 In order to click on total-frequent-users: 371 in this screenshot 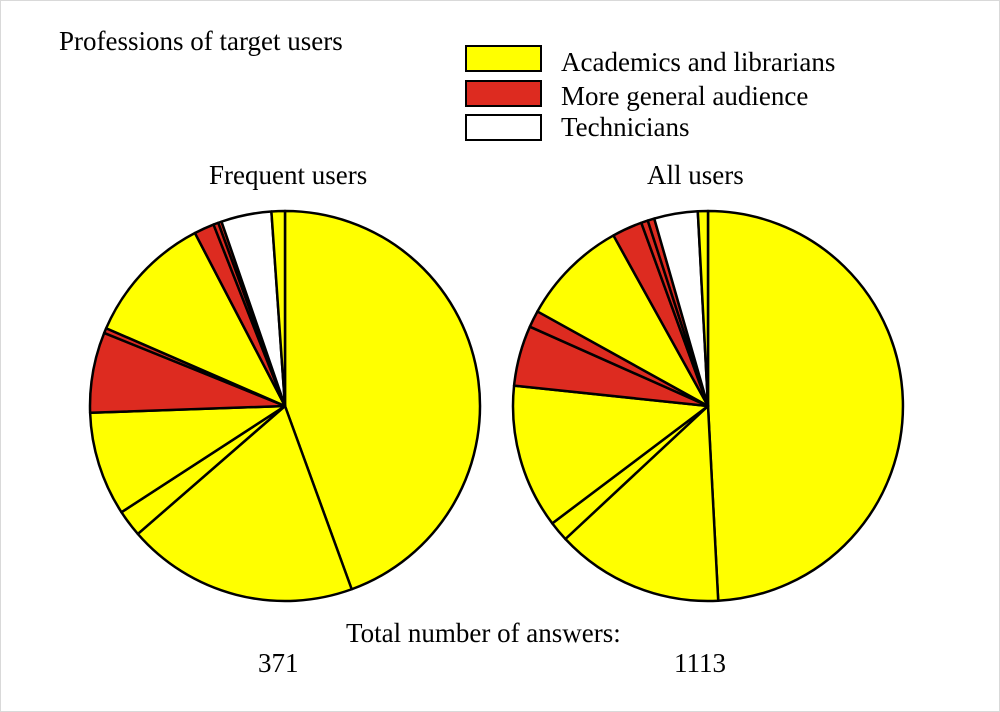, I will do `click(278, 663)`.